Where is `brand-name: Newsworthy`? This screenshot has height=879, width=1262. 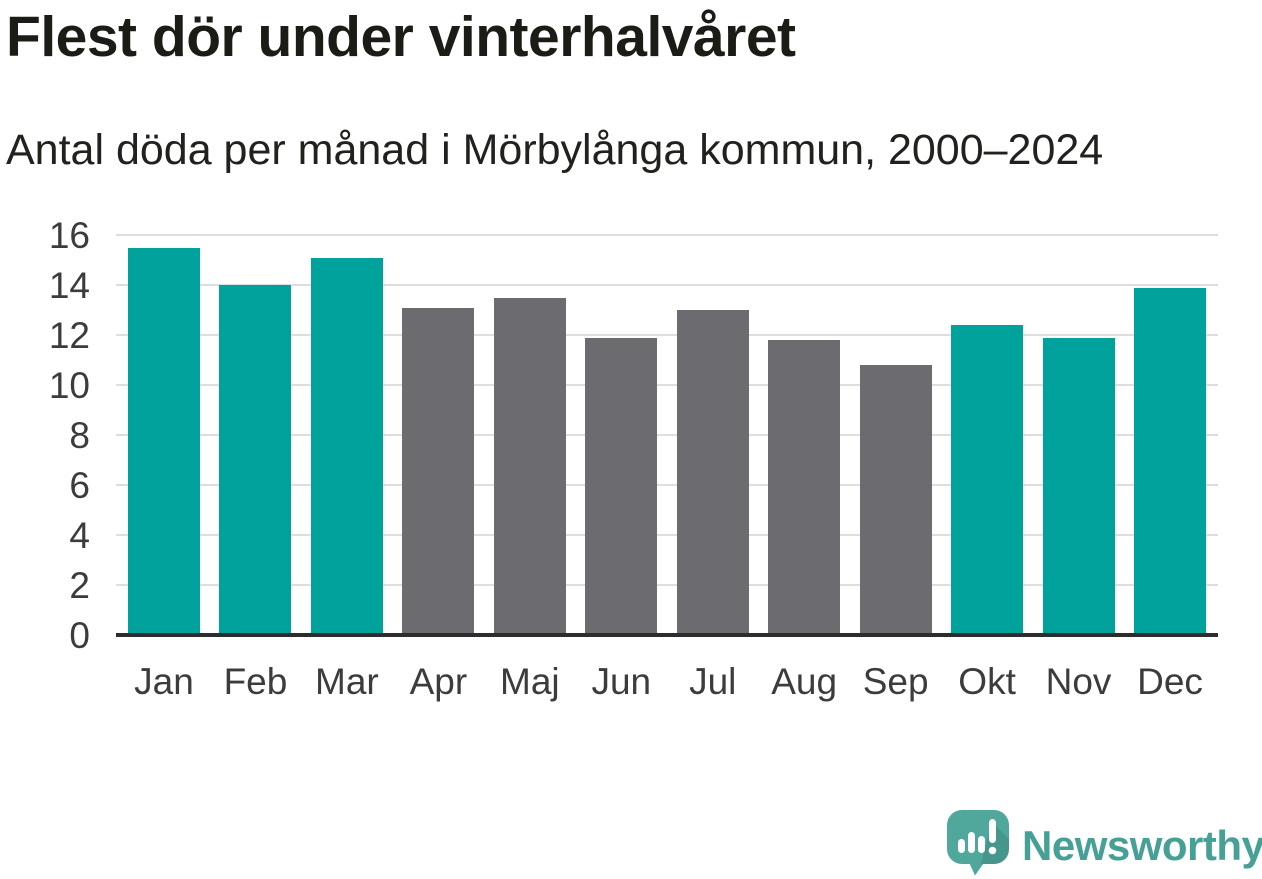 brand-name: Newsworthy is located at coordinates (1142, 845).